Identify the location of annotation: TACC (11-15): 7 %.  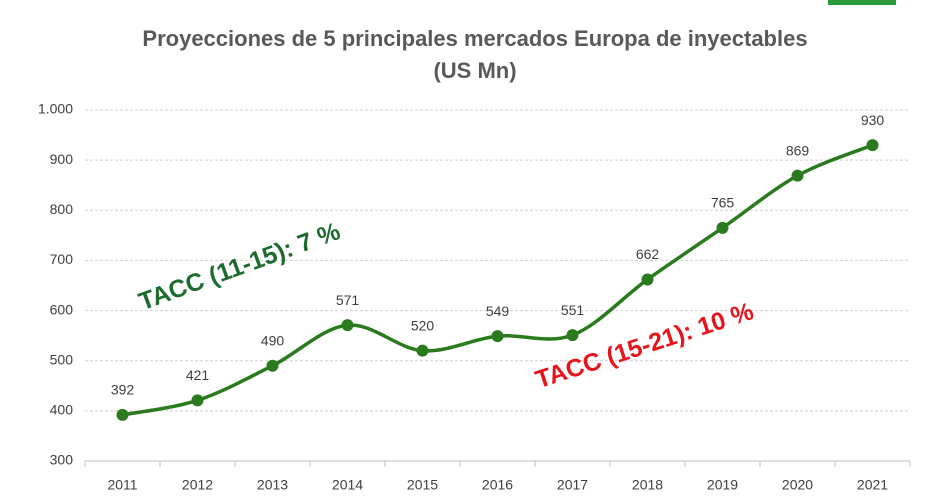
(239, 266).